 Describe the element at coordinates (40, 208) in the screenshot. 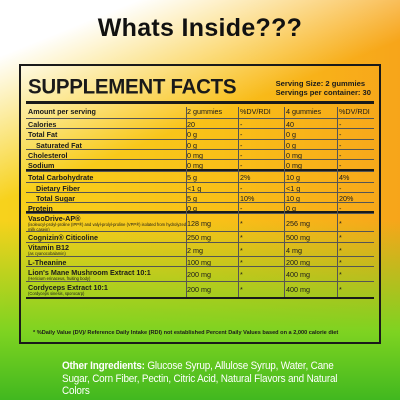

I see `nutrient-label: Protein` at that location.